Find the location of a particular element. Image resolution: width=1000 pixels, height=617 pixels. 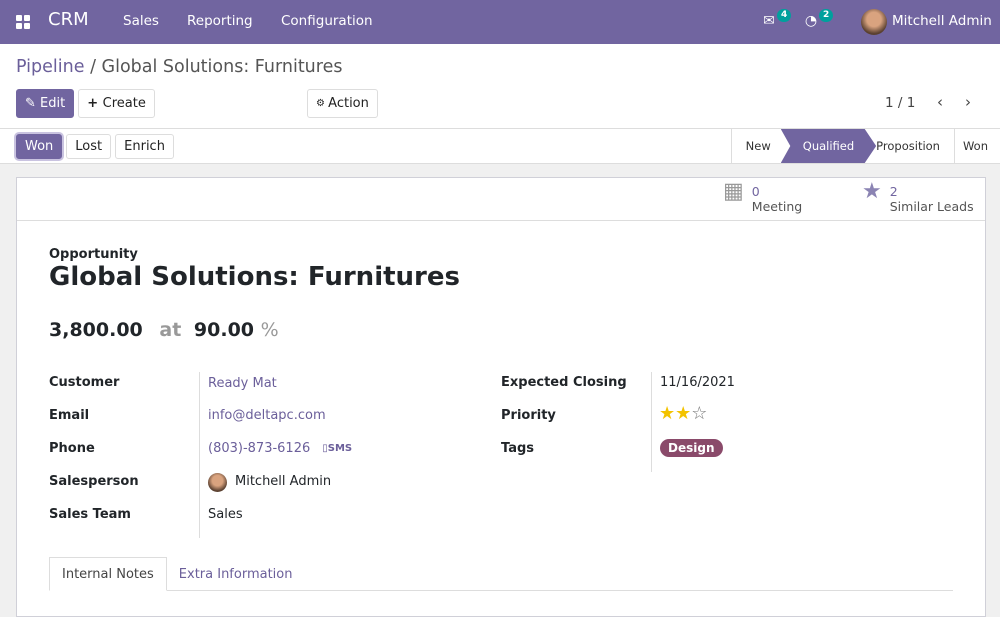

salesperson-field: Mitchell Admin is located at coordinates (283, 481).